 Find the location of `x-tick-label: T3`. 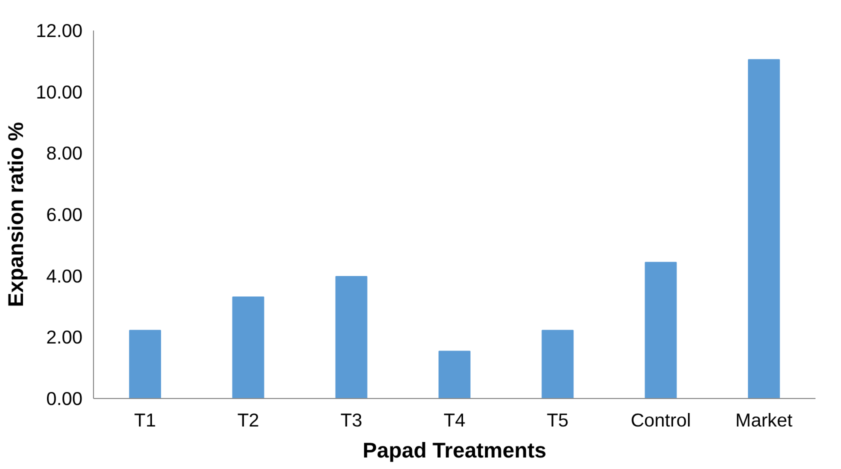

x-tick-label: T3 is located at coordinates (351, 420).